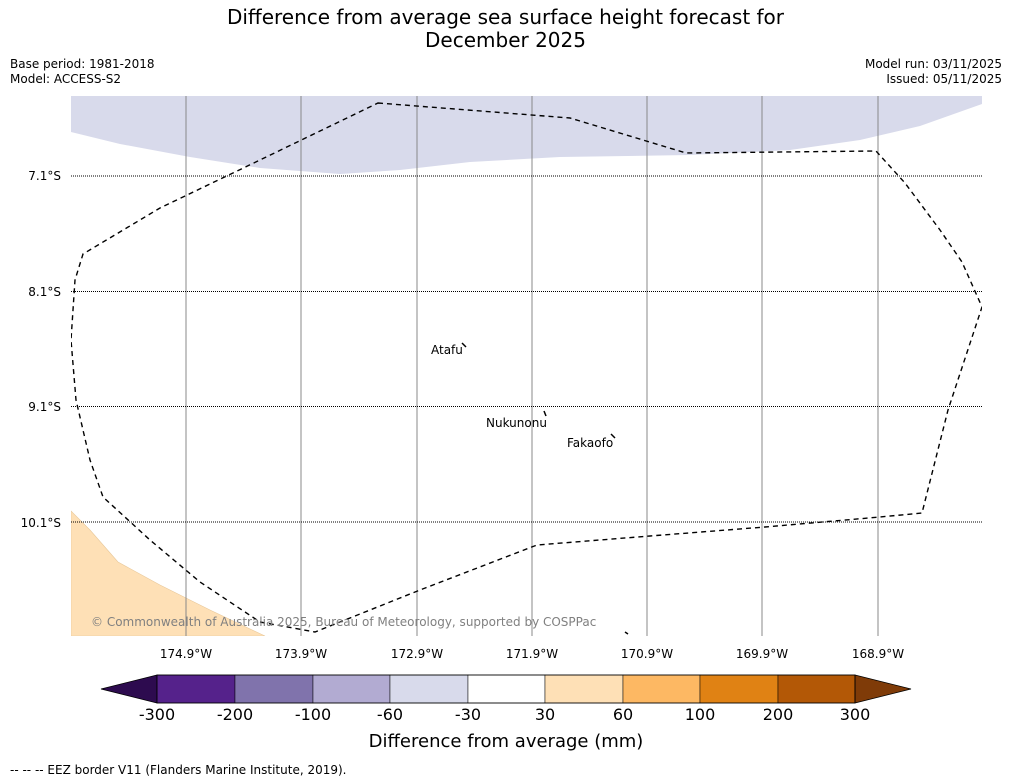 This screenshot has height=781, width=1011. What do you see at coordinates (778, 714) in the screenshot?
I see `colorbar-tick-9: 200` at bounding box center [778, 714].